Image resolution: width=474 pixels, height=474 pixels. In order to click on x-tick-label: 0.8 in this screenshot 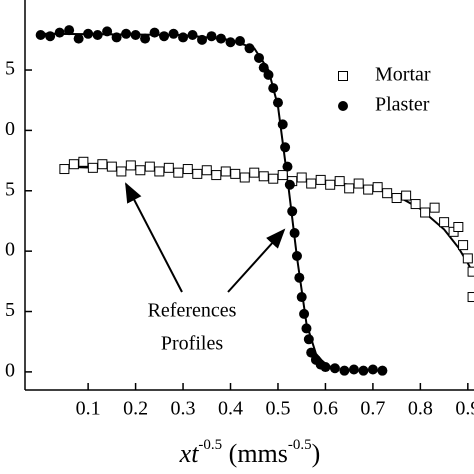, I will do `click(420, 409)`.